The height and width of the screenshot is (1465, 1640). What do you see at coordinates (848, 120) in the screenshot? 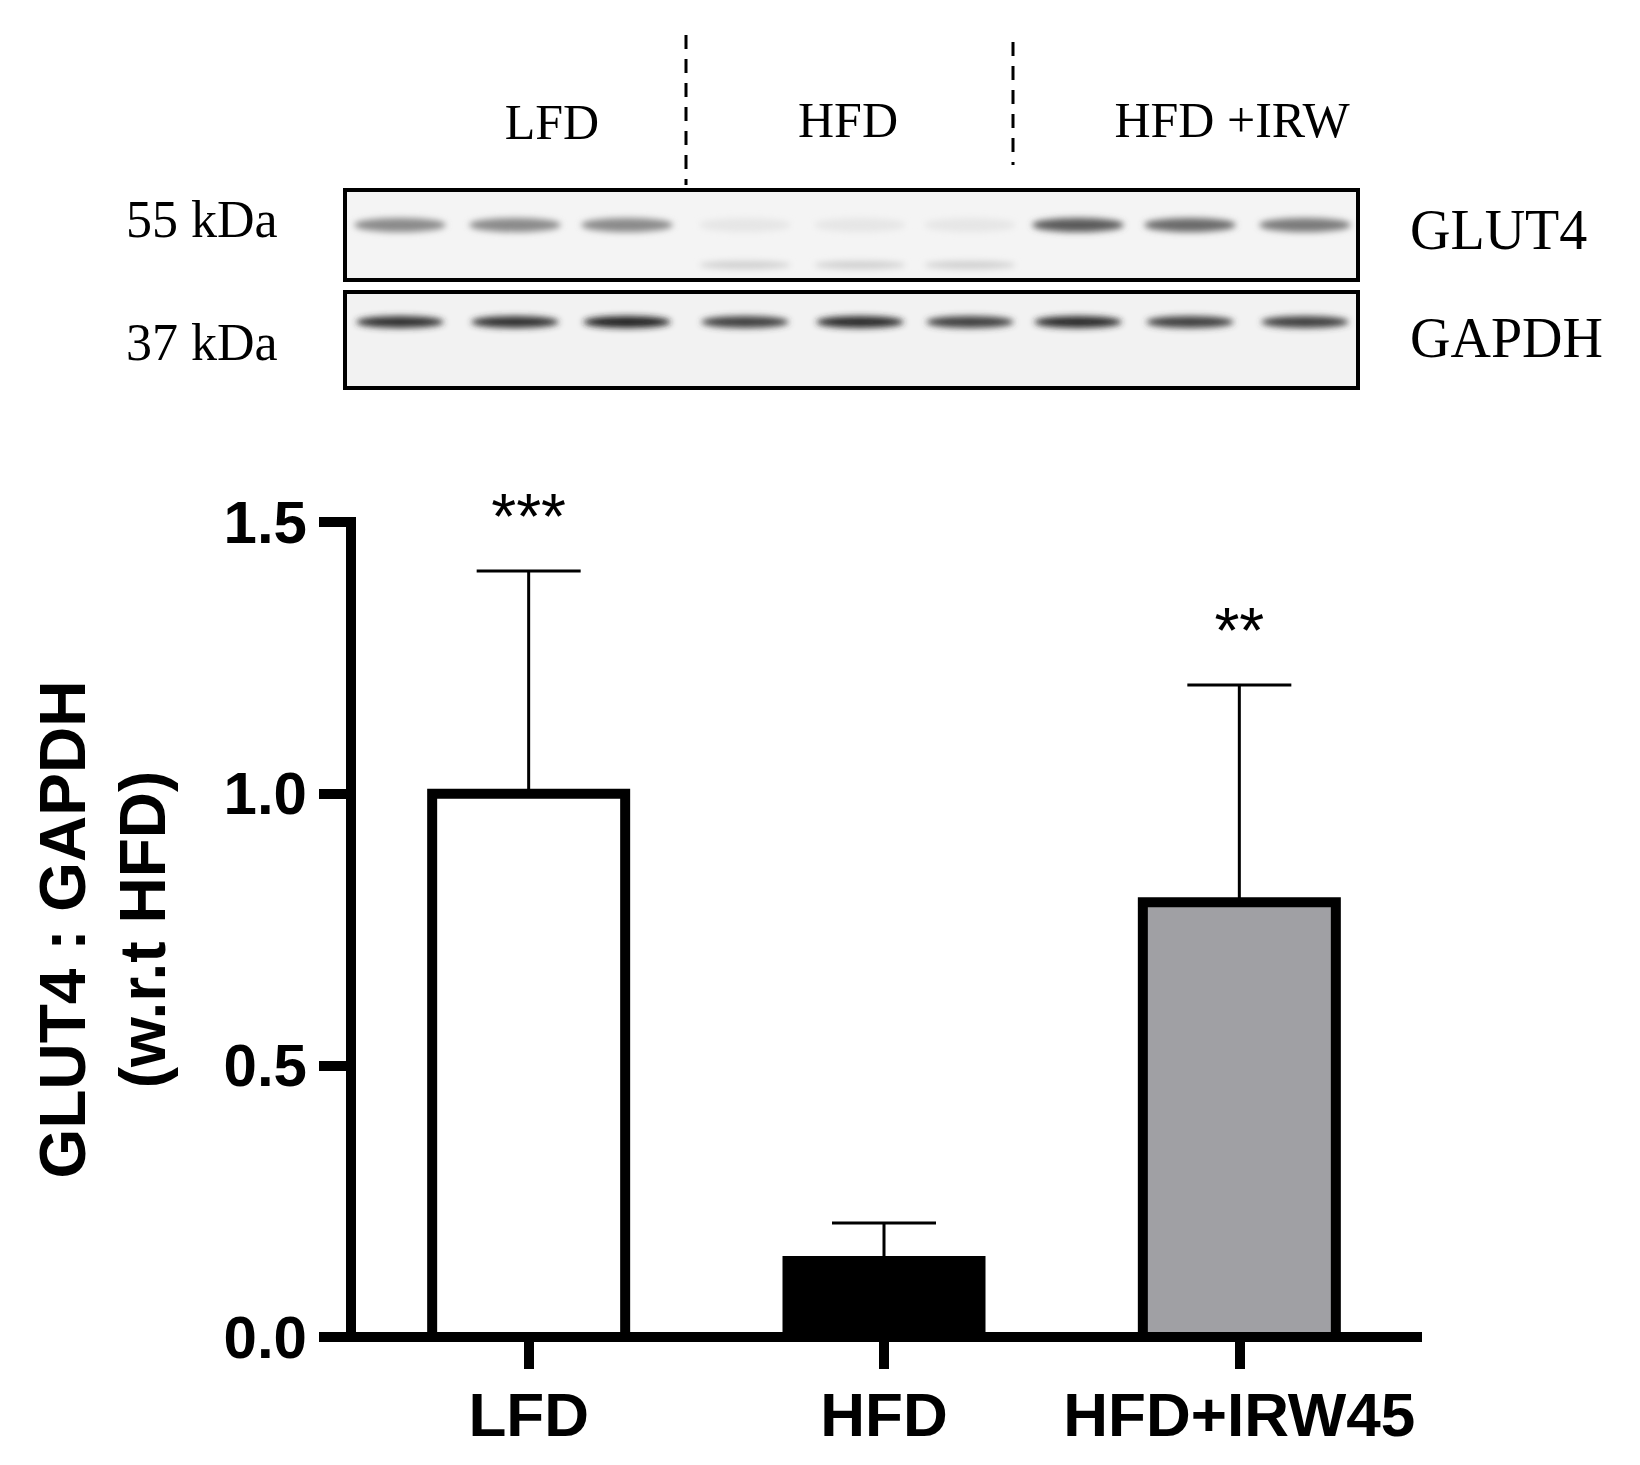
I see `text: HFD` at bounding box center [848, 120].